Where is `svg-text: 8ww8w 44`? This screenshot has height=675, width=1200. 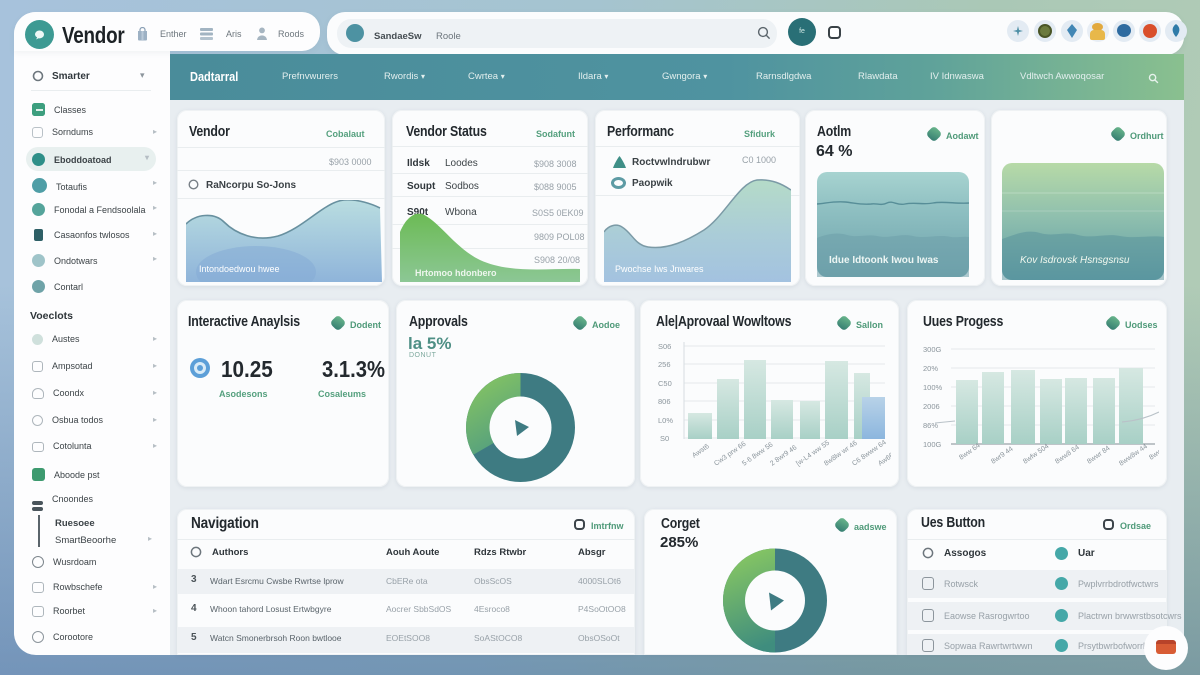 svg-text: 8ww8w 44 is located at coordinates (1133, 455).